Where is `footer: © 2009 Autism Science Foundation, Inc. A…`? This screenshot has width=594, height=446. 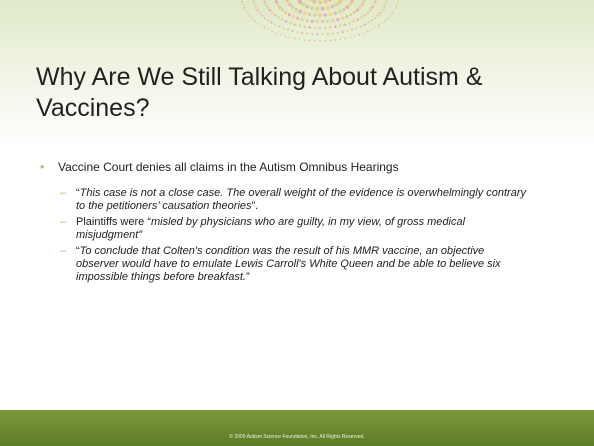
footer: © 2009 Autism Science Foundation, Inc. A… is located at coordinates (297, 428).